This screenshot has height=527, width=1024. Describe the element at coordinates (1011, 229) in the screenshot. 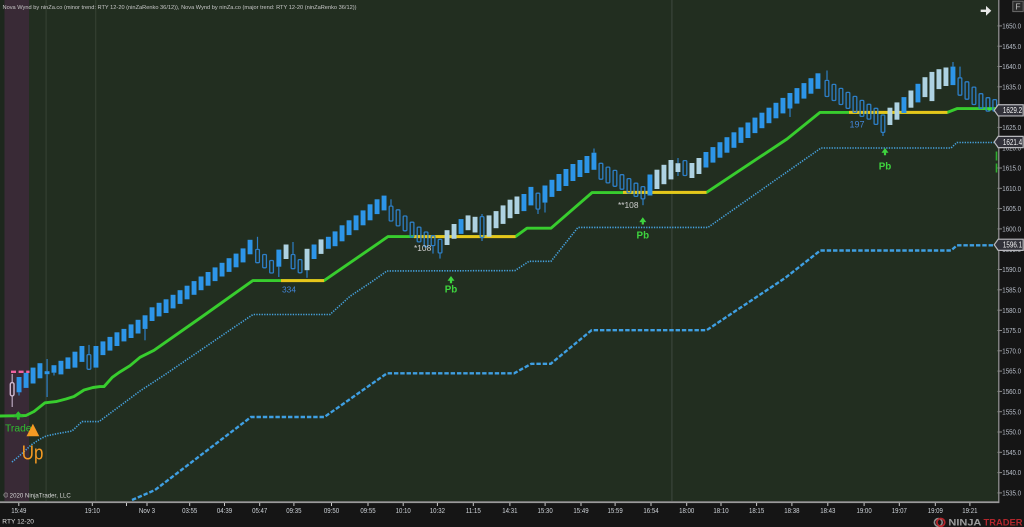

I see `svg-text: 1600.0` at that location.